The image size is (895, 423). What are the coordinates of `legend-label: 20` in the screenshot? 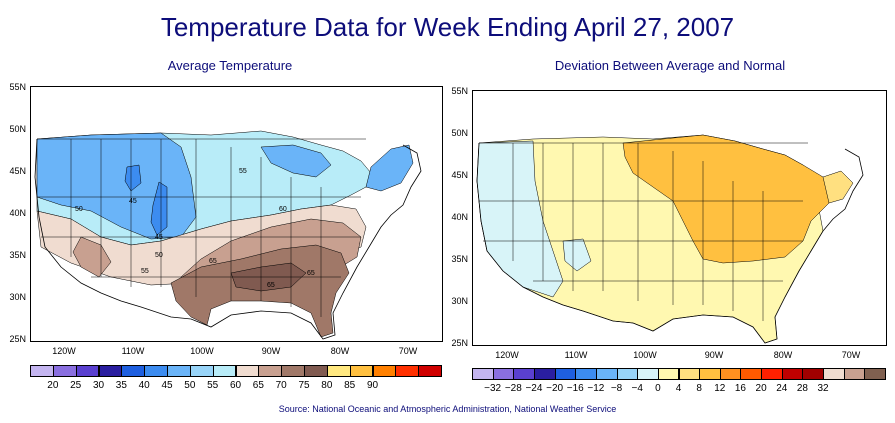 It's located at (53, 385).